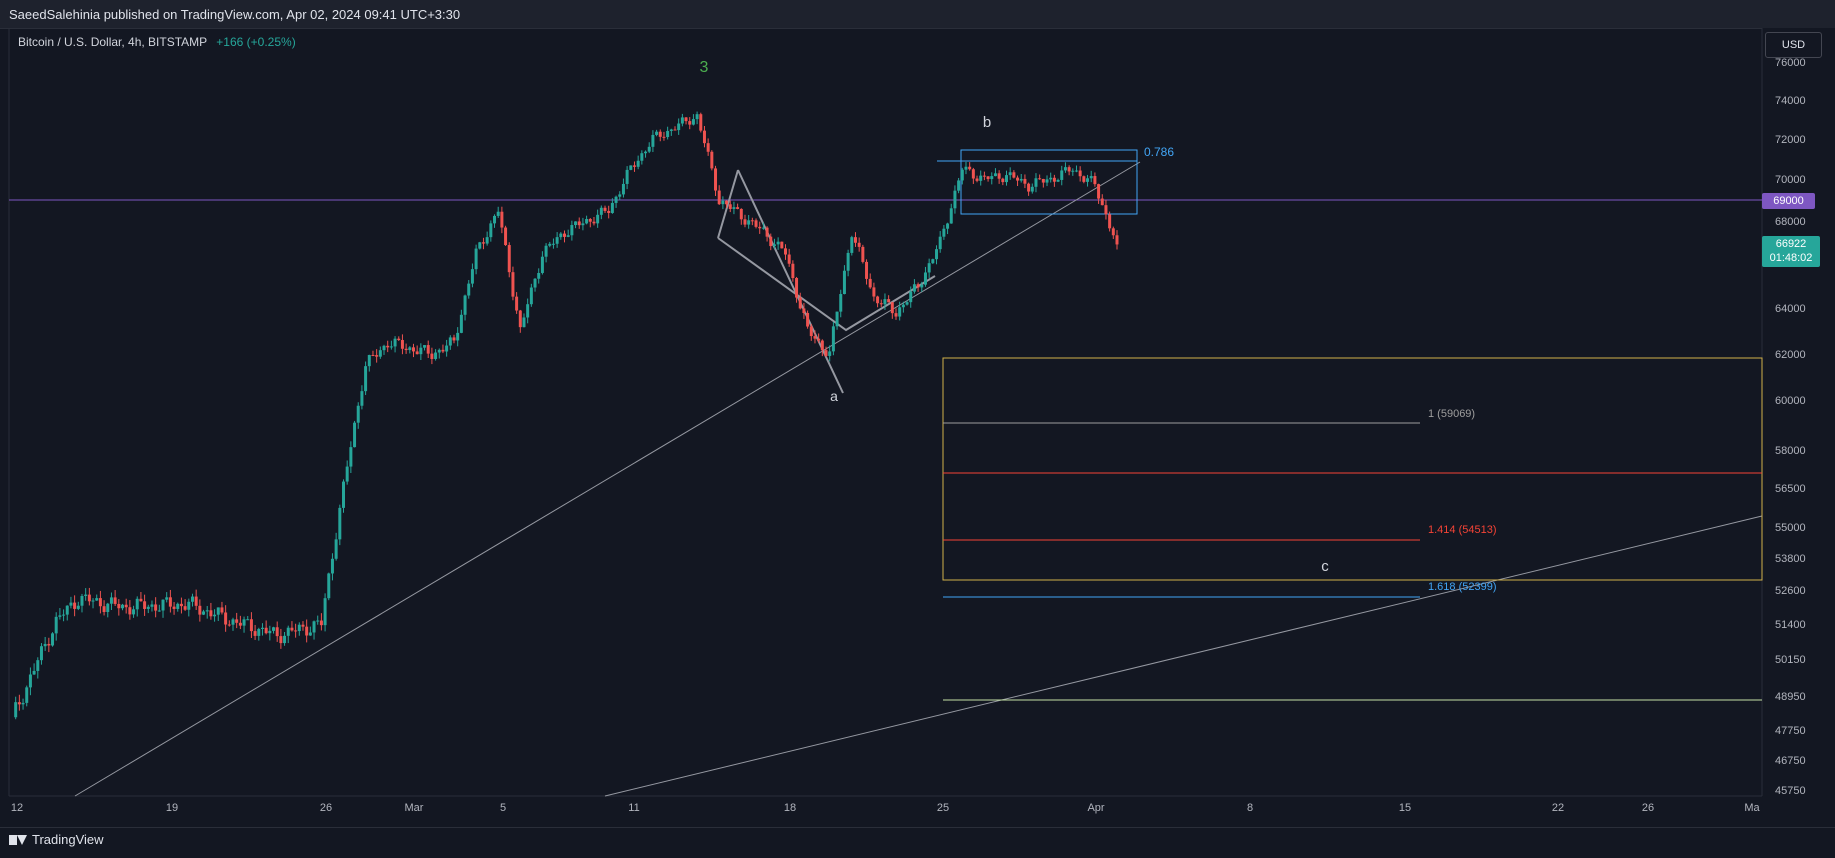  Describe the element at coordinates (1790, 591) in the screenshot. I see `price-axis-label: 52600` at that location.